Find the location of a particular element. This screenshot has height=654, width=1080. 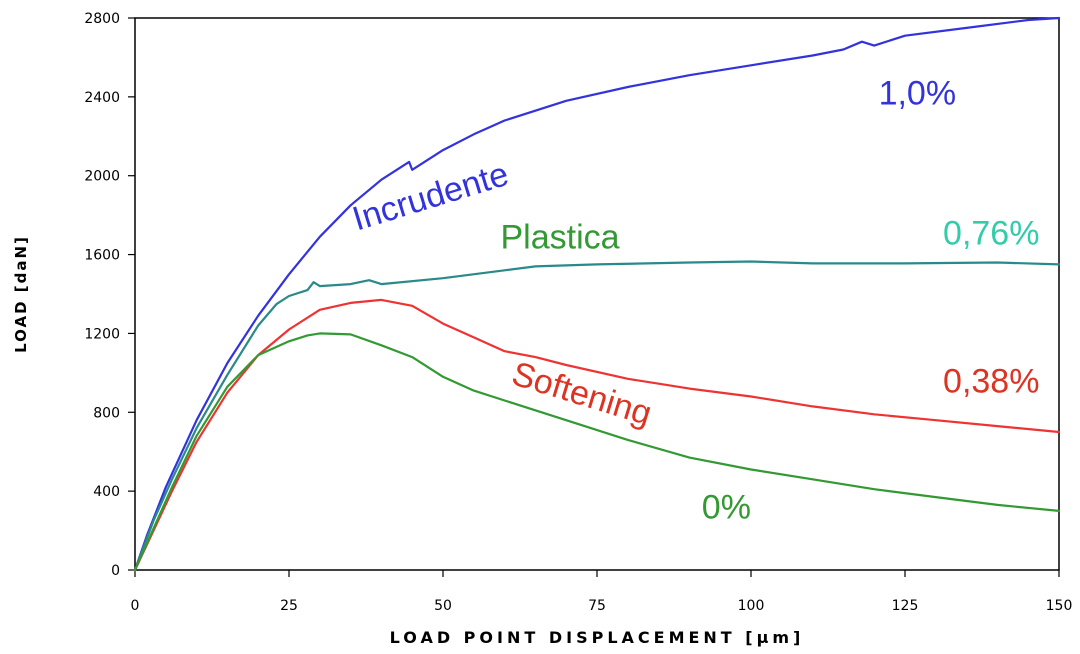

y-axis-label: LOAD [daN] is located at coordinates (21, 294).